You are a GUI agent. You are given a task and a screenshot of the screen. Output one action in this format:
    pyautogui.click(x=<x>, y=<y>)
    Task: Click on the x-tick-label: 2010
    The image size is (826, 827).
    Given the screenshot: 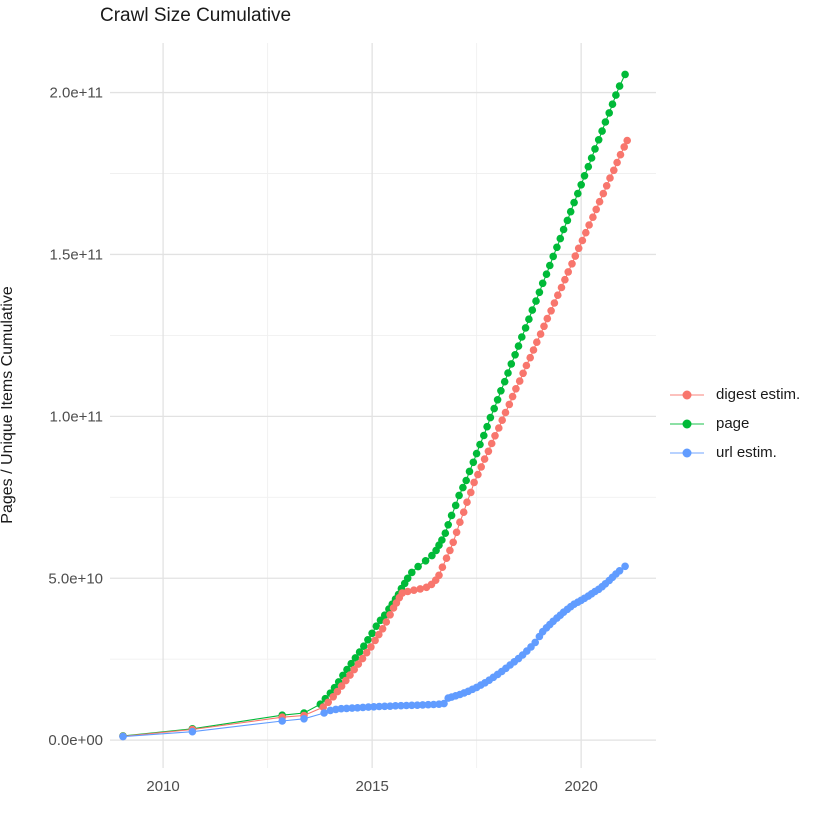 What is the action you would take?
    pyautogui.click(x=162, y=786)
    